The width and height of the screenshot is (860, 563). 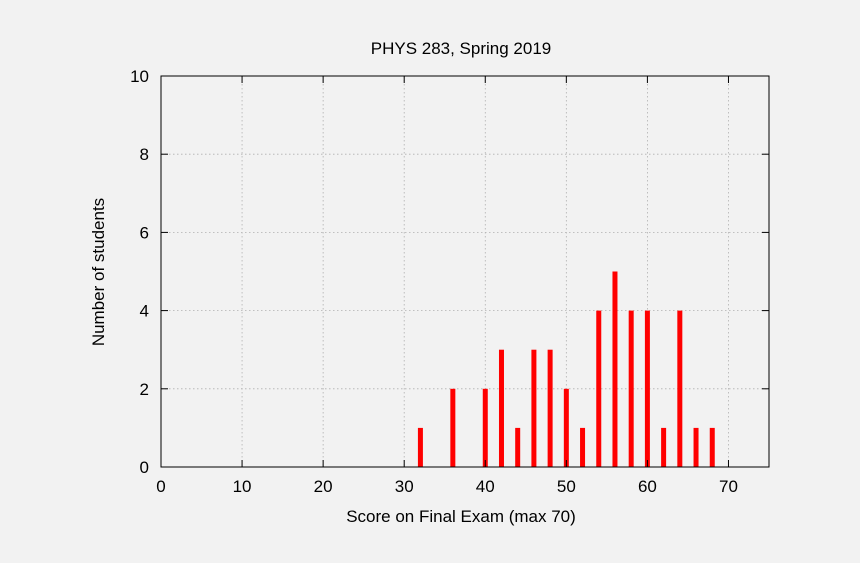 What do you see at coordinates (144, 311) in the screenshot?
I see `y-tick-label: 4` at bounding box center [144, 311].